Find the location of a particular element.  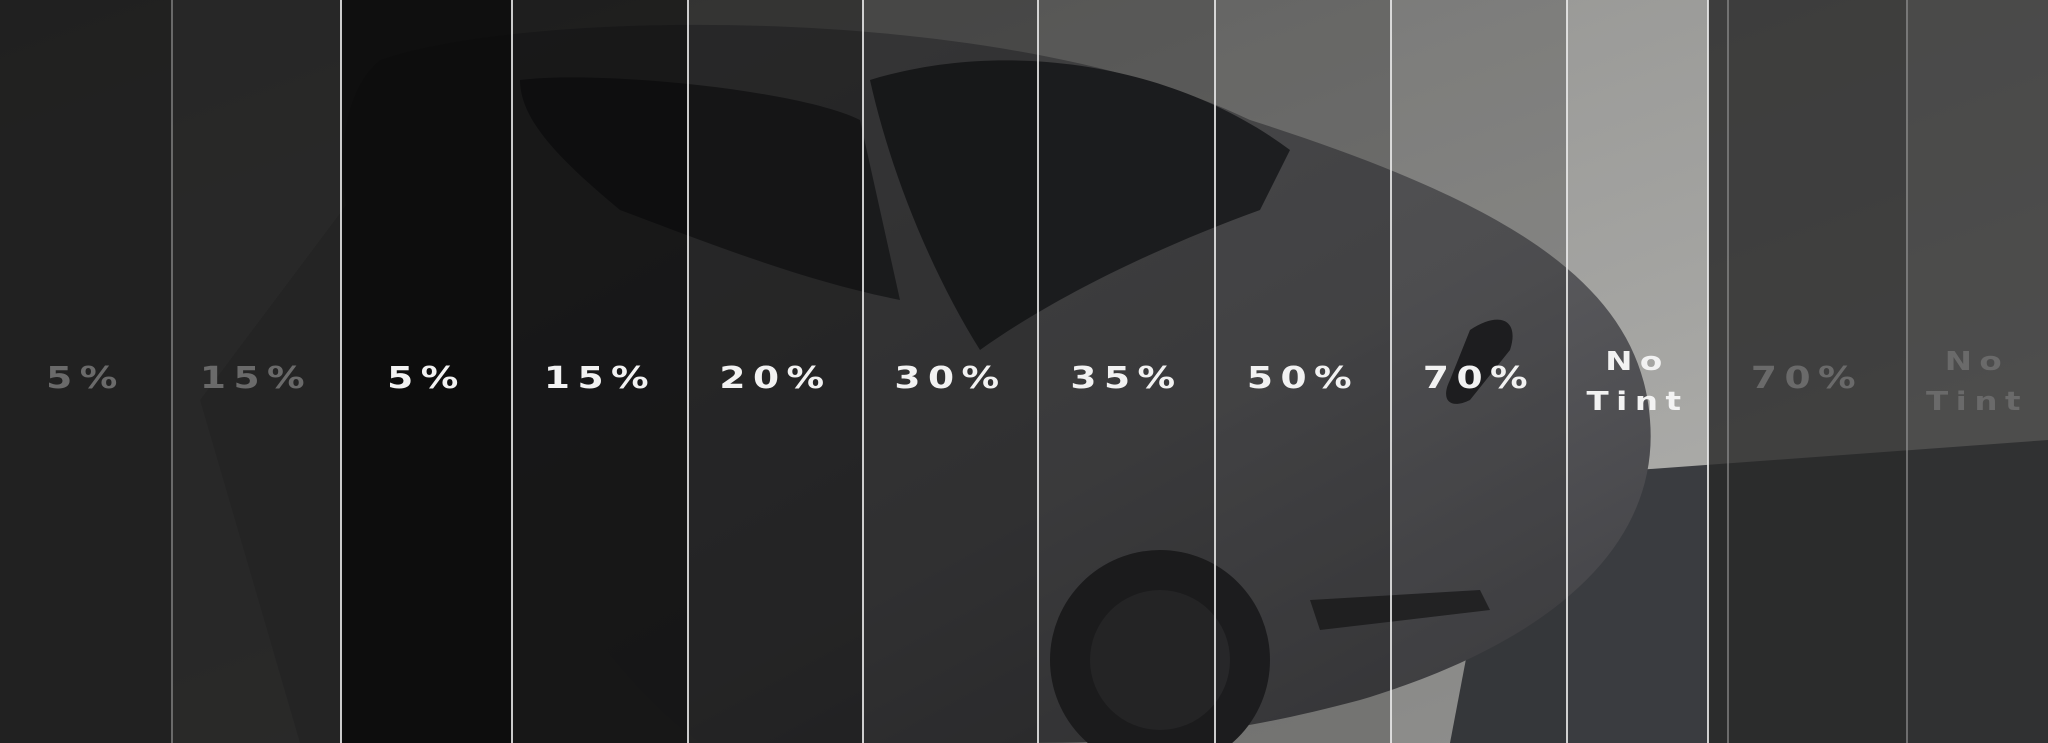

tint-strip-15-sample: 15% is located at coordinates (256, 371).